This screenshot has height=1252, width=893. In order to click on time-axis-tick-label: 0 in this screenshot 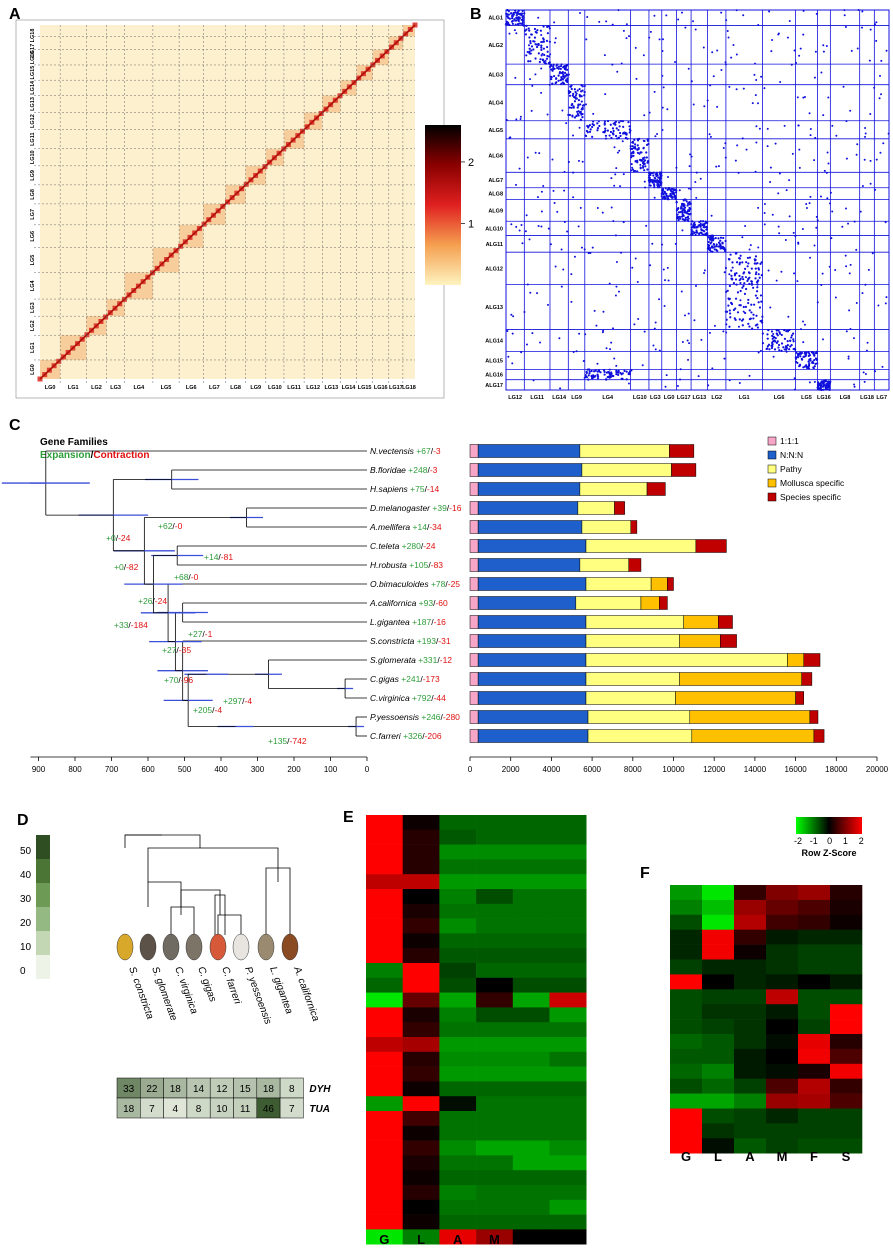, I will do `click(367, 769)`.